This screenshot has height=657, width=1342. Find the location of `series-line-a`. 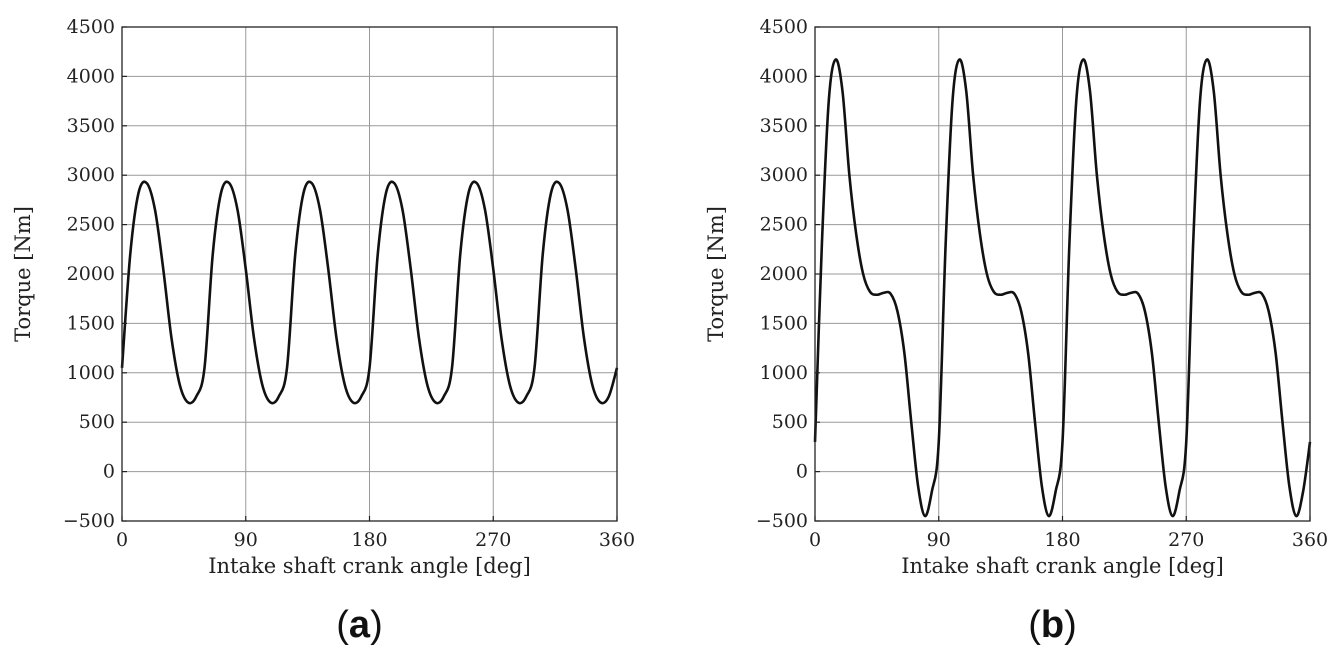

series-line-a is located at coordinates (369, 292).